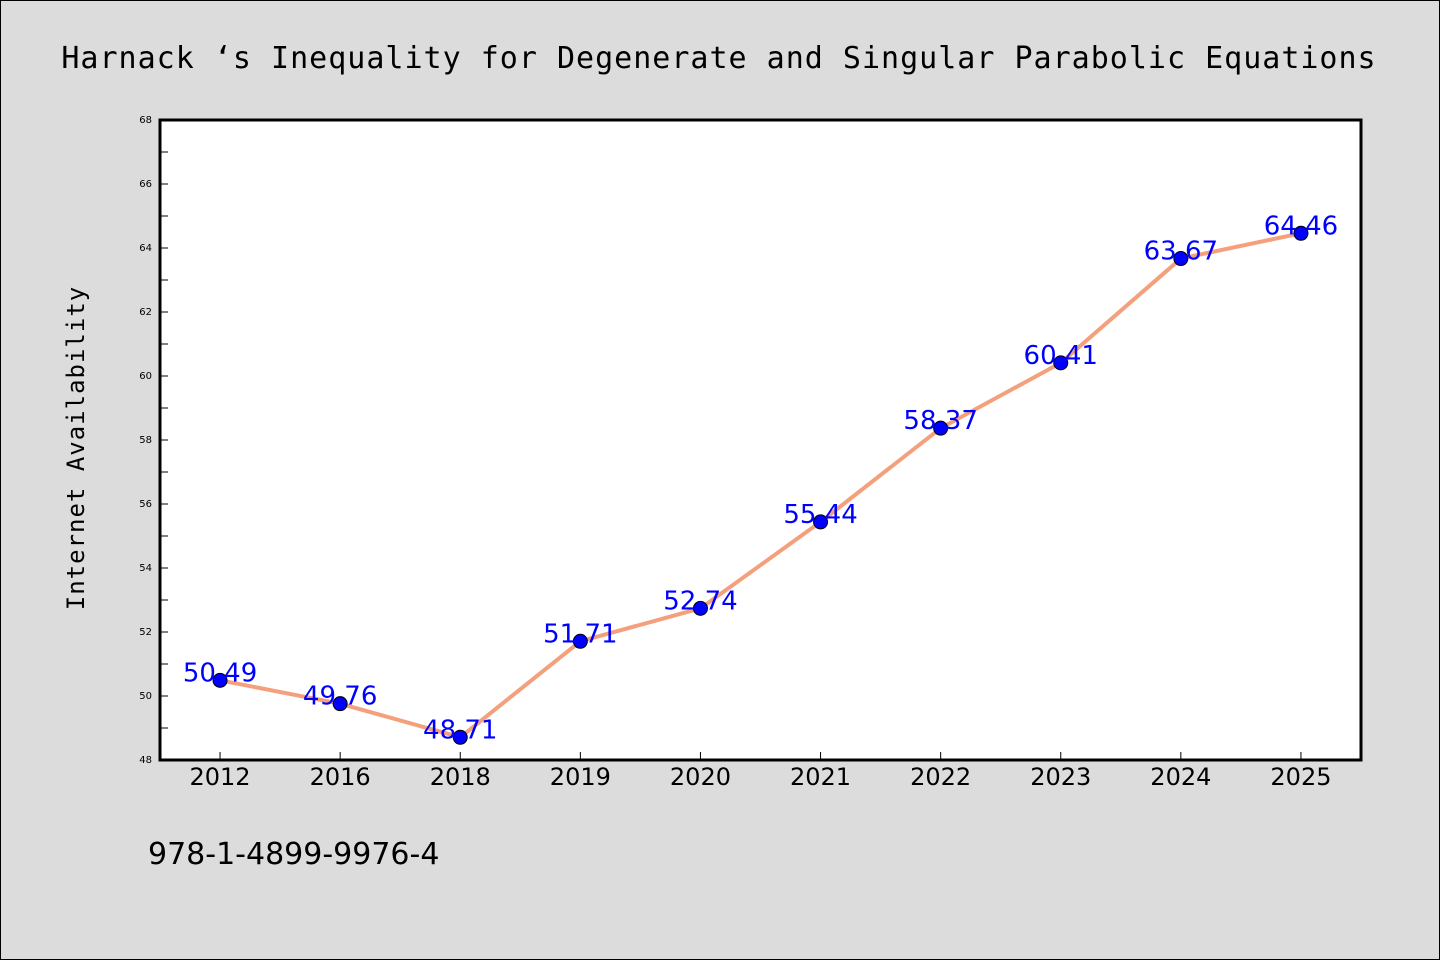 Image resolution: width=1440 pixels, height=960 pixels. Describe the element at coordinates (1300, 777) in the screenshot. I see `x-tick-label: 2025` at that location.